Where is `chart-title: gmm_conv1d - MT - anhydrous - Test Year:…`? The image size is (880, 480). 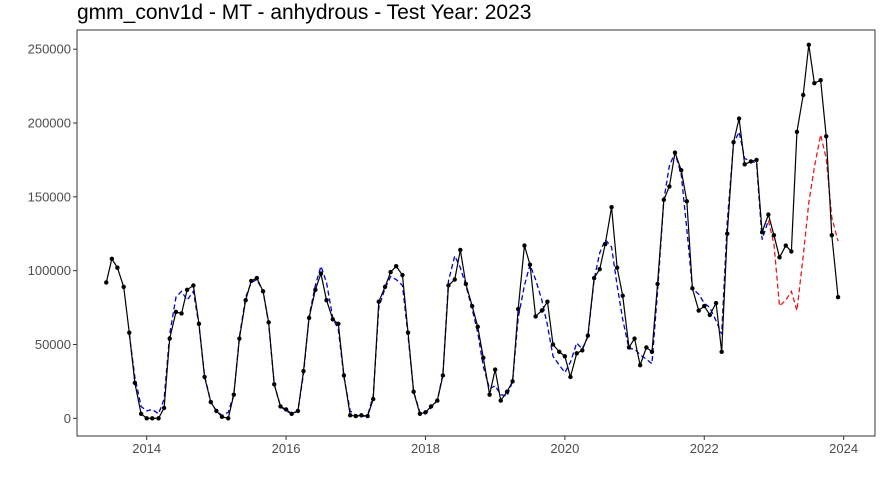
chart-title: gmm_conv1d - MT - anhydrous - Test Year:… is located at coordinates (304, 12).